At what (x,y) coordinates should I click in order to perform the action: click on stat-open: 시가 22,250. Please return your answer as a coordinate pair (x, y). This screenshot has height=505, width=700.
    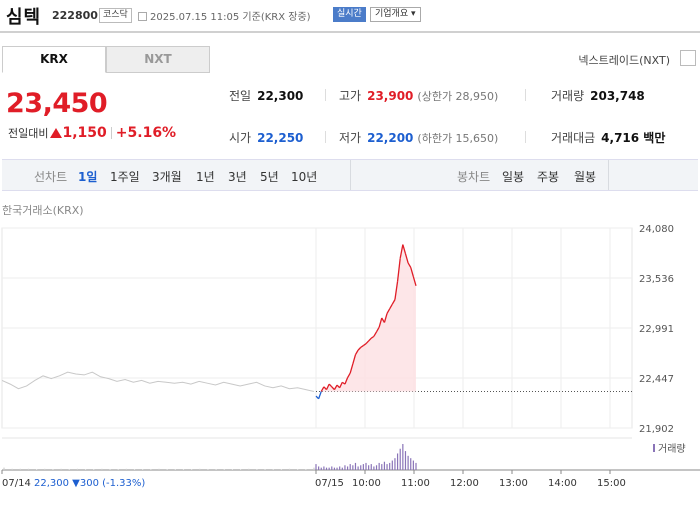
    Looking at the image, I should click on (266, 137).